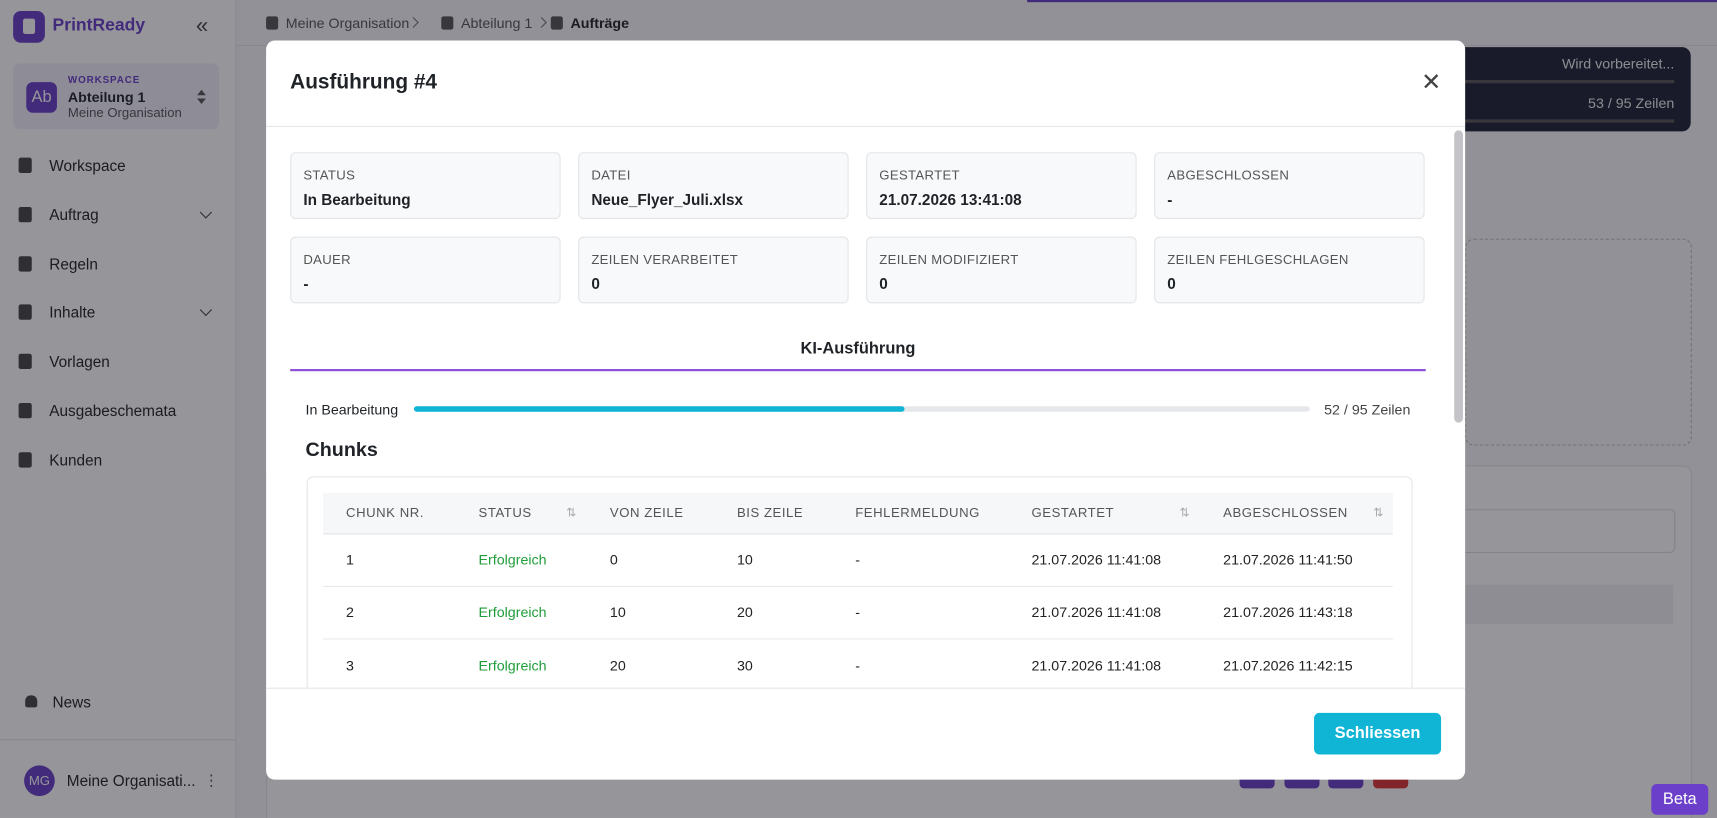 The height and width of the screenshot is (818, 1717). What do you see at coordinates (350, 559) in the screenshot?
I see `table-cell: 1` at bounding box center [350, 559].